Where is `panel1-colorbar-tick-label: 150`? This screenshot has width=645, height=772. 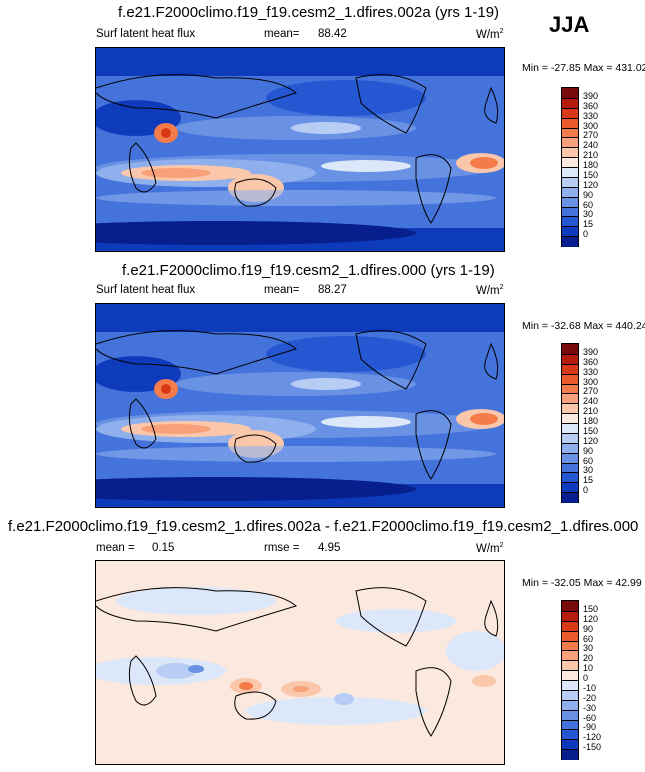 panel1-colorbar-tick-label: 150 is located at coordinates (591, 174).